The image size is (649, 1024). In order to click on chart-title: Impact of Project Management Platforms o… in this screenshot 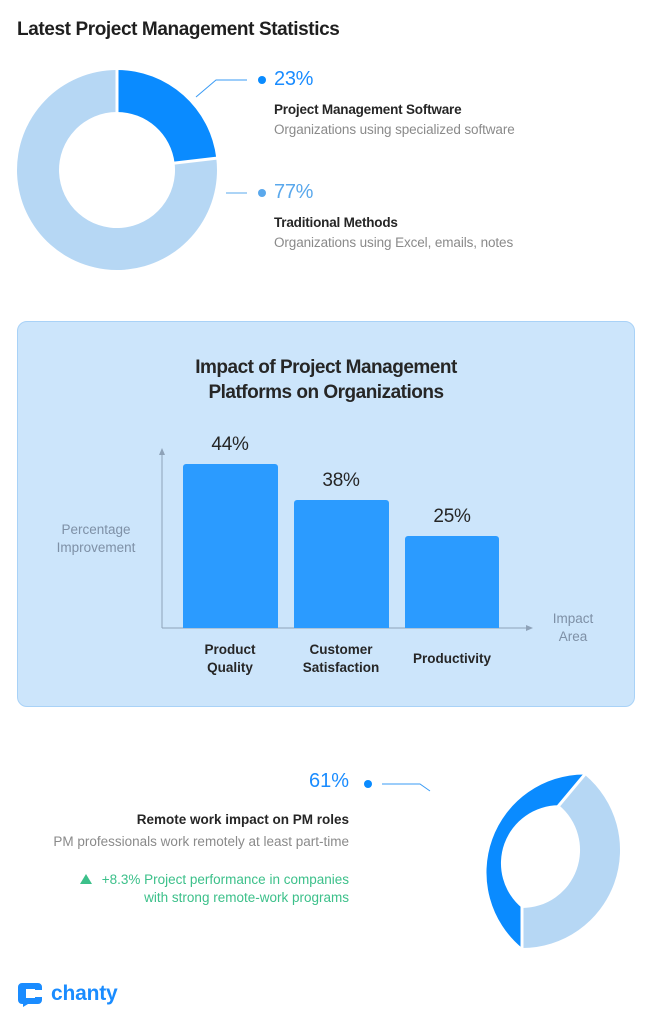, I will do `click(326, 380)`.